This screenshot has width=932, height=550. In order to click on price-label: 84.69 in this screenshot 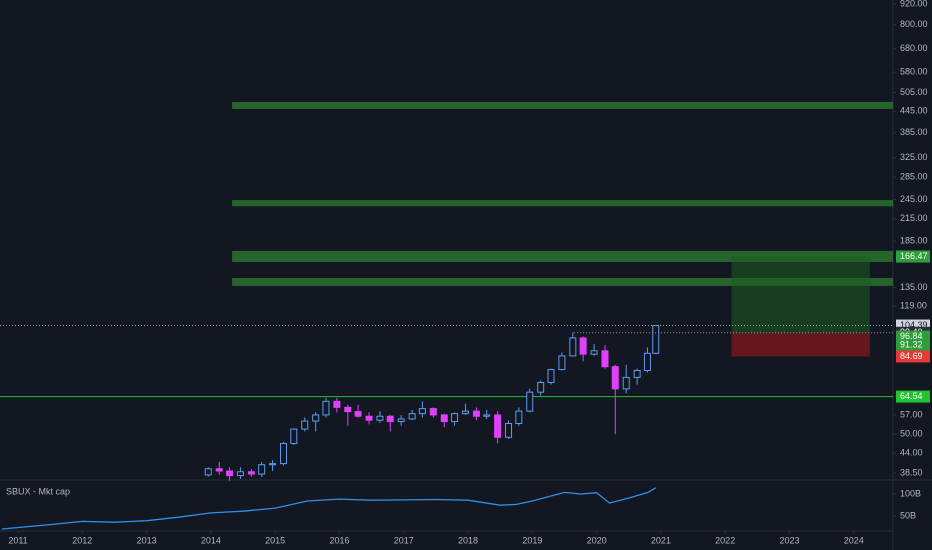, I will do `click(911, 356)`.